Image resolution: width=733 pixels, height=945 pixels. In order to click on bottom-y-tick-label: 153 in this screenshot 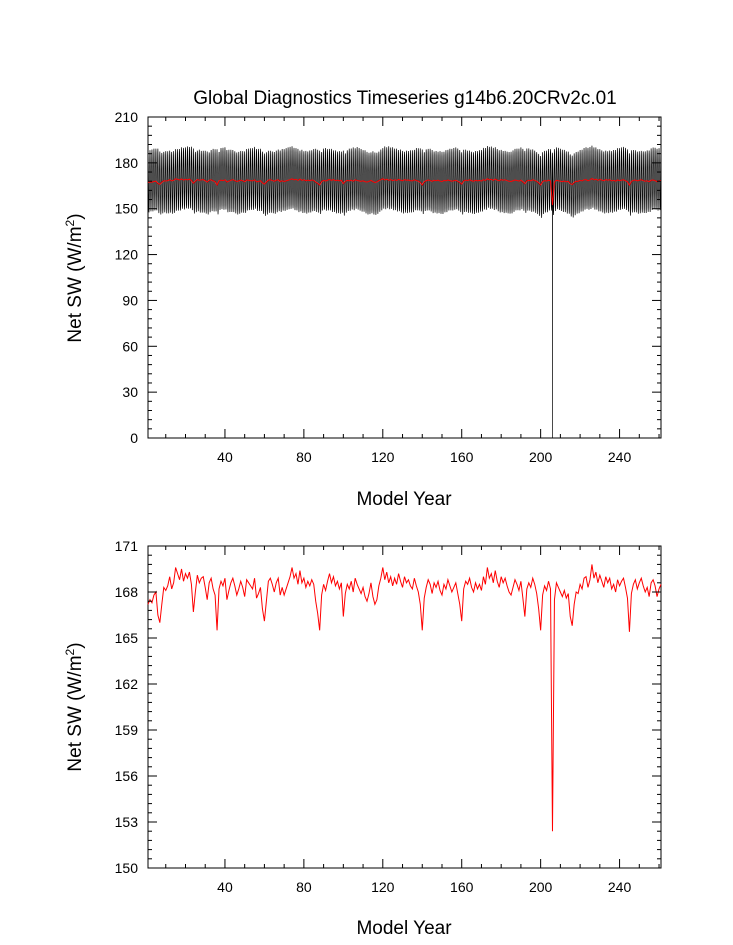, I will do `click(127, 822)`.